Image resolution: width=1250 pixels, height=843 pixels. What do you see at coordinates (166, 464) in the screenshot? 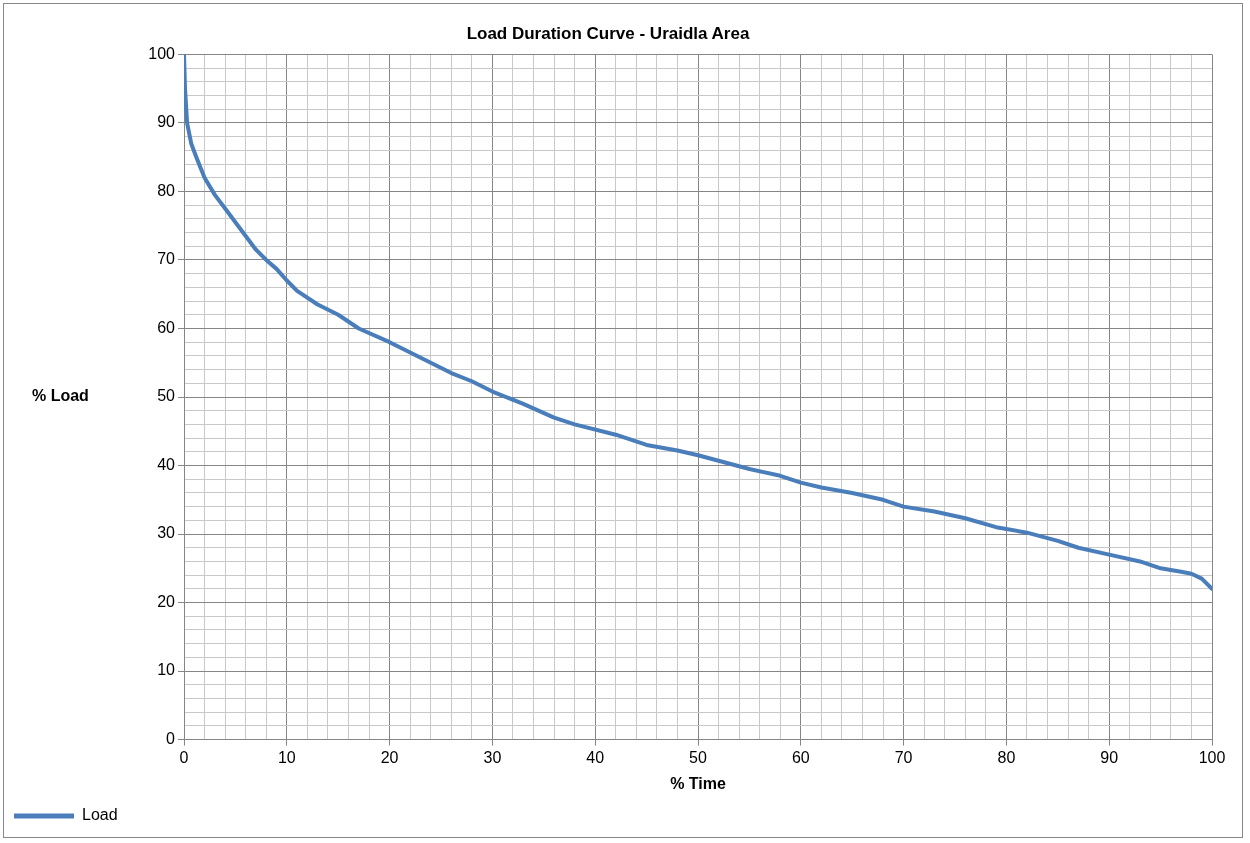
I see `y-tick-label: 40` at bounding box center [166, 464].